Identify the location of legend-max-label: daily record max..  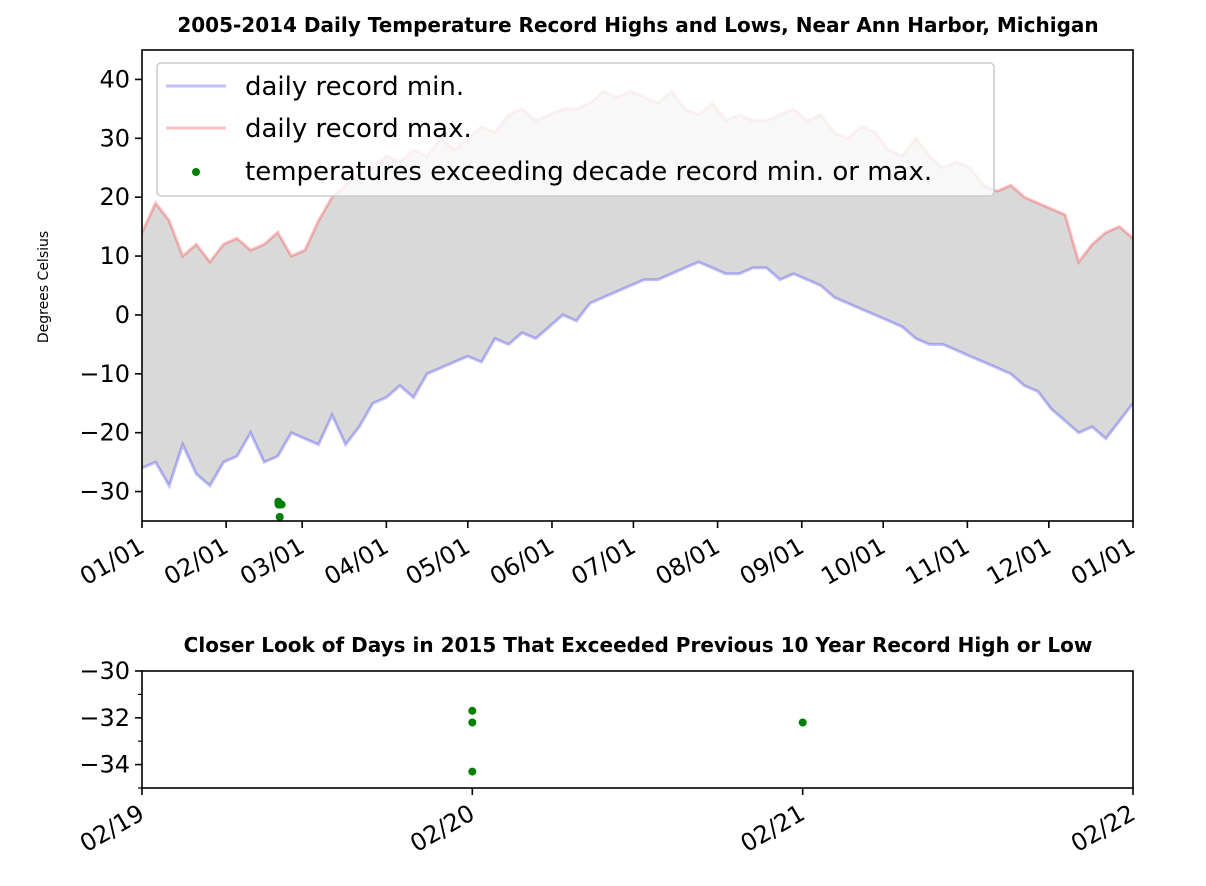
(358, 129).